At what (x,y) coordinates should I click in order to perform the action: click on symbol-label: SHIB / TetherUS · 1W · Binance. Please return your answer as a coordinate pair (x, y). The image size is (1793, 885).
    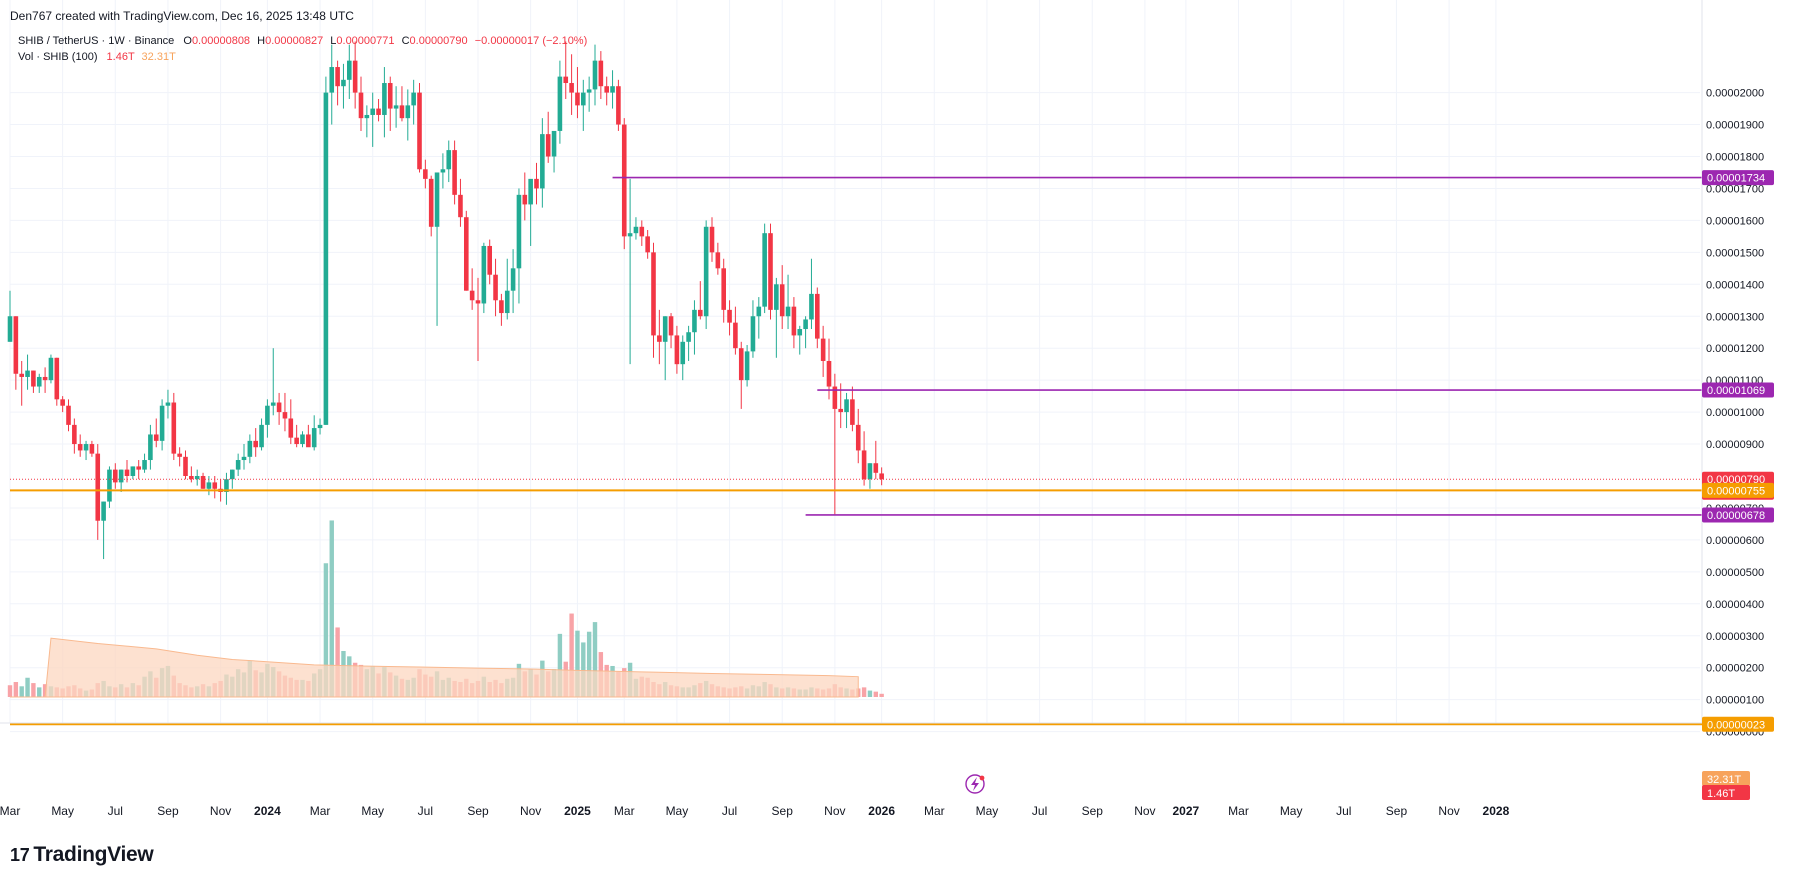
    Looking at the image, I should click on (96, 41).